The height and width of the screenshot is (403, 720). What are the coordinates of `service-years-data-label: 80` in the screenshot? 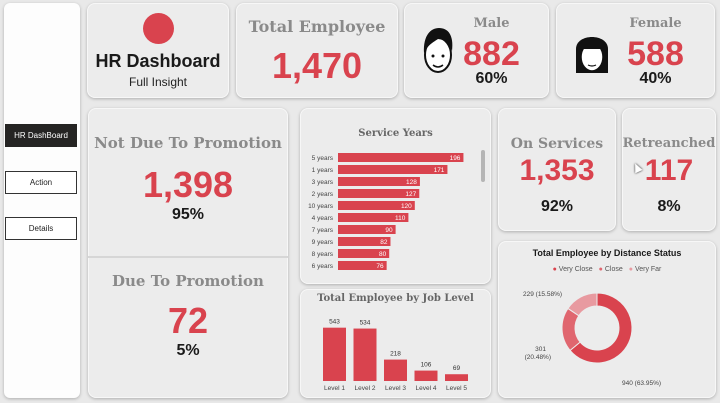 It's located at (383, 254).